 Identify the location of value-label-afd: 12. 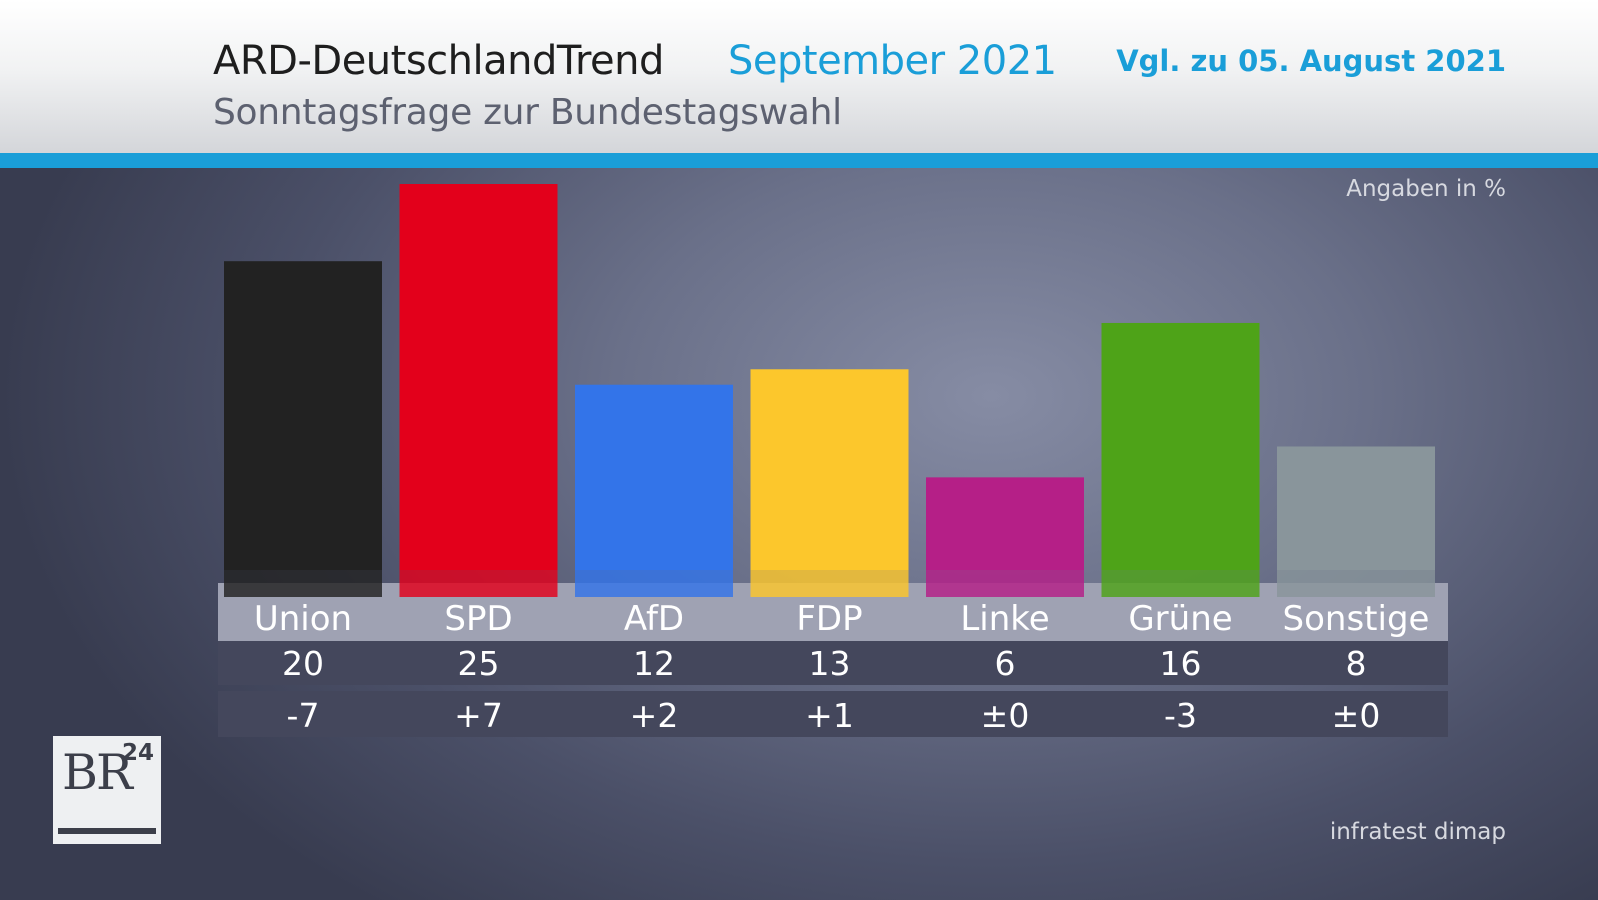
(654, 663).